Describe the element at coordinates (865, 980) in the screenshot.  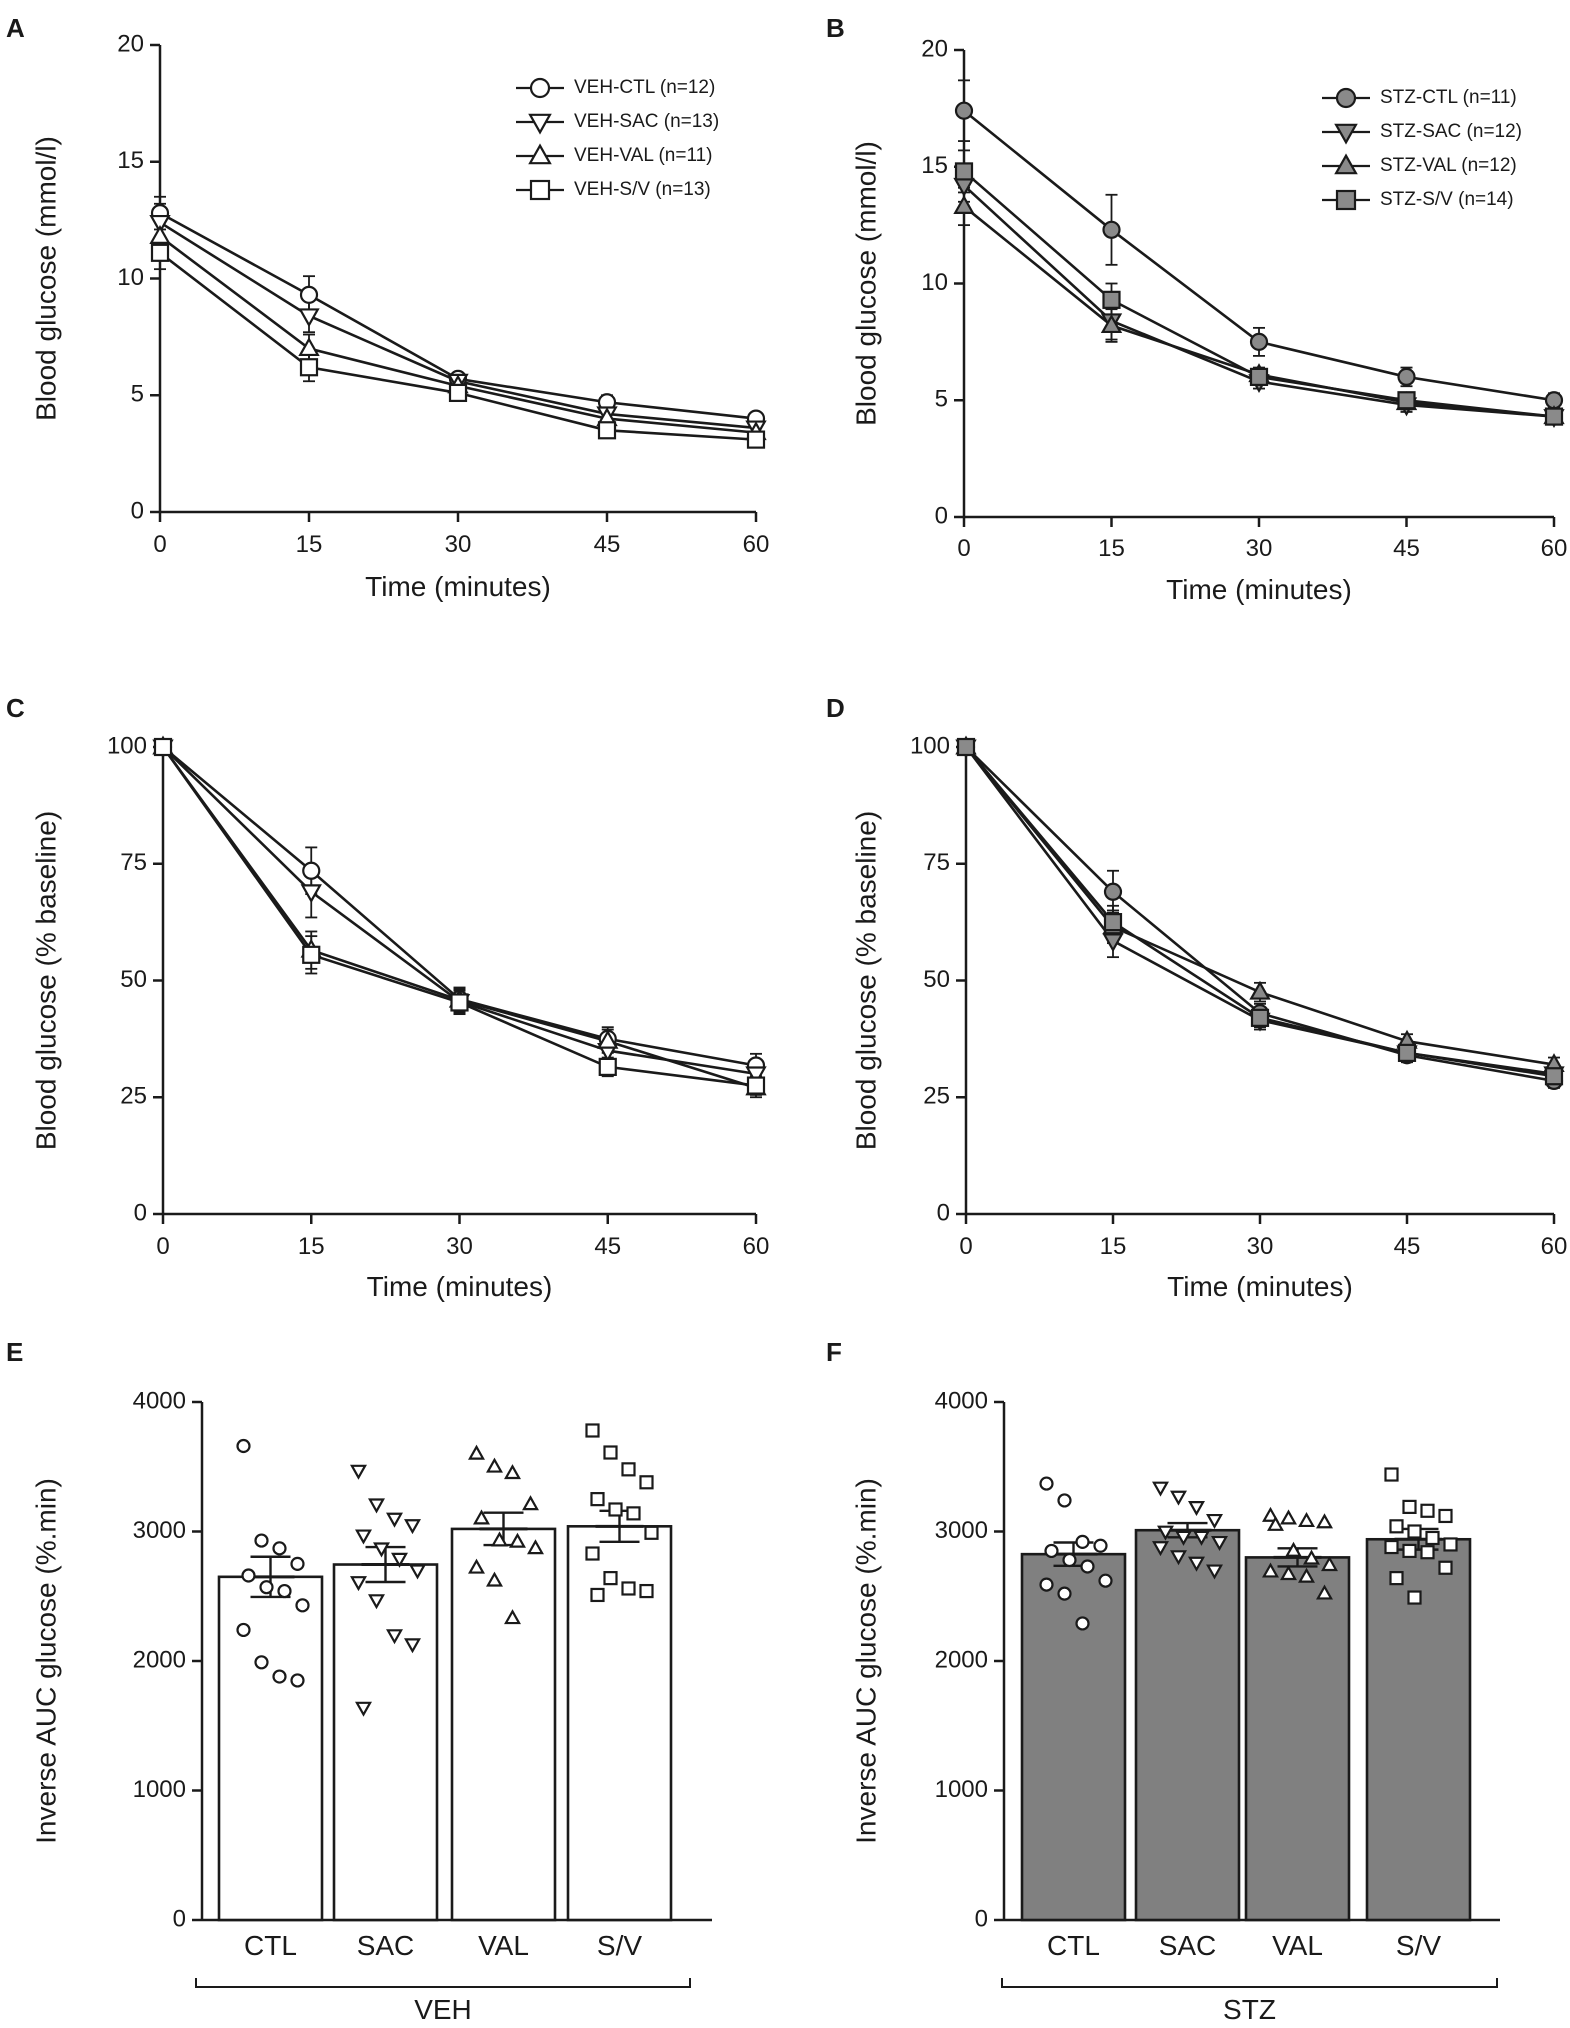
I see `y-axis-title: Blood glucose (% baseline)` at that location.